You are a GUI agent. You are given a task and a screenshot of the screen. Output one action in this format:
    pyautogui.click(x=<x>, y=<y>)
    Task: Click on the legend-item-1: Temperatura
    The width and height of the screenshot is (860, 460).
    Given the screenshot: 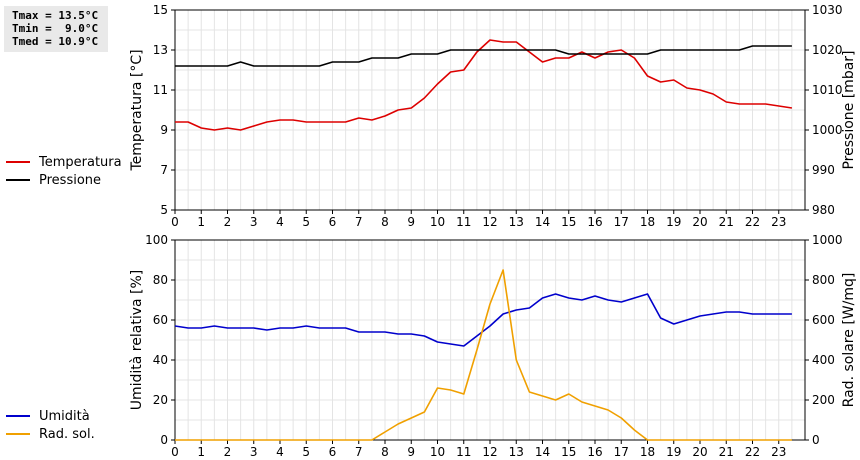 What is the action you would take?
    pyautogui.click(x=64, y=162)
    